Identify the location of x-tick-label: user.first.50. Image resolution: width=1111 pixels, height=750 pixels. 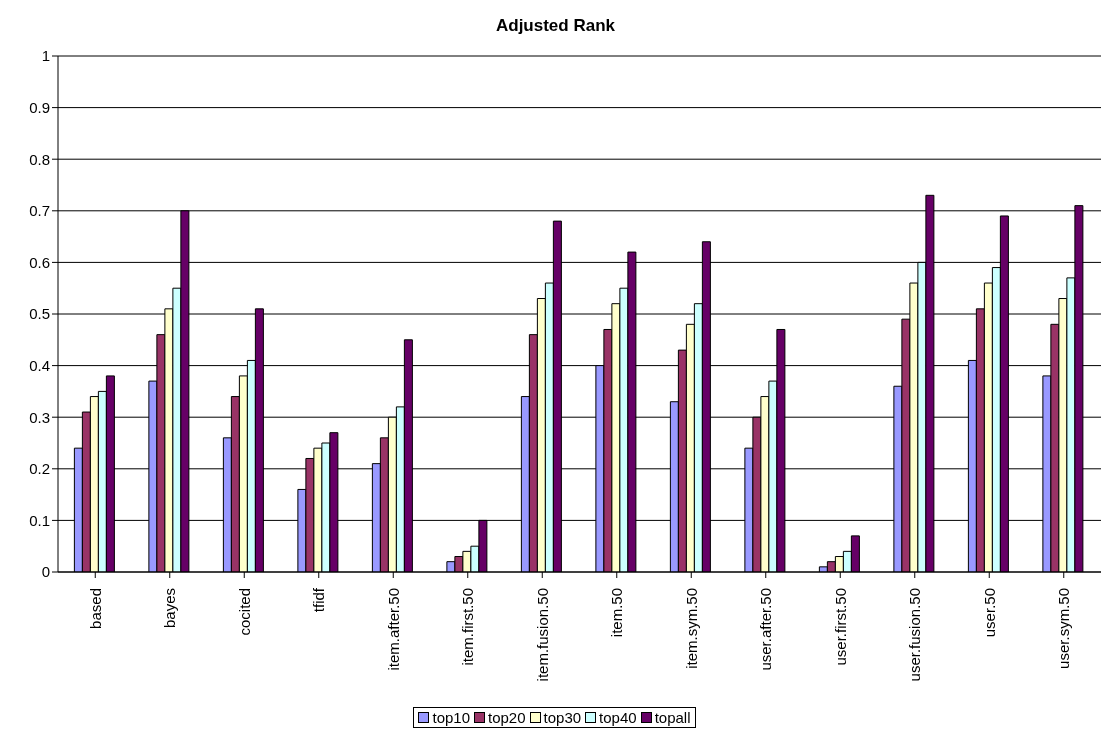
(840, 627).